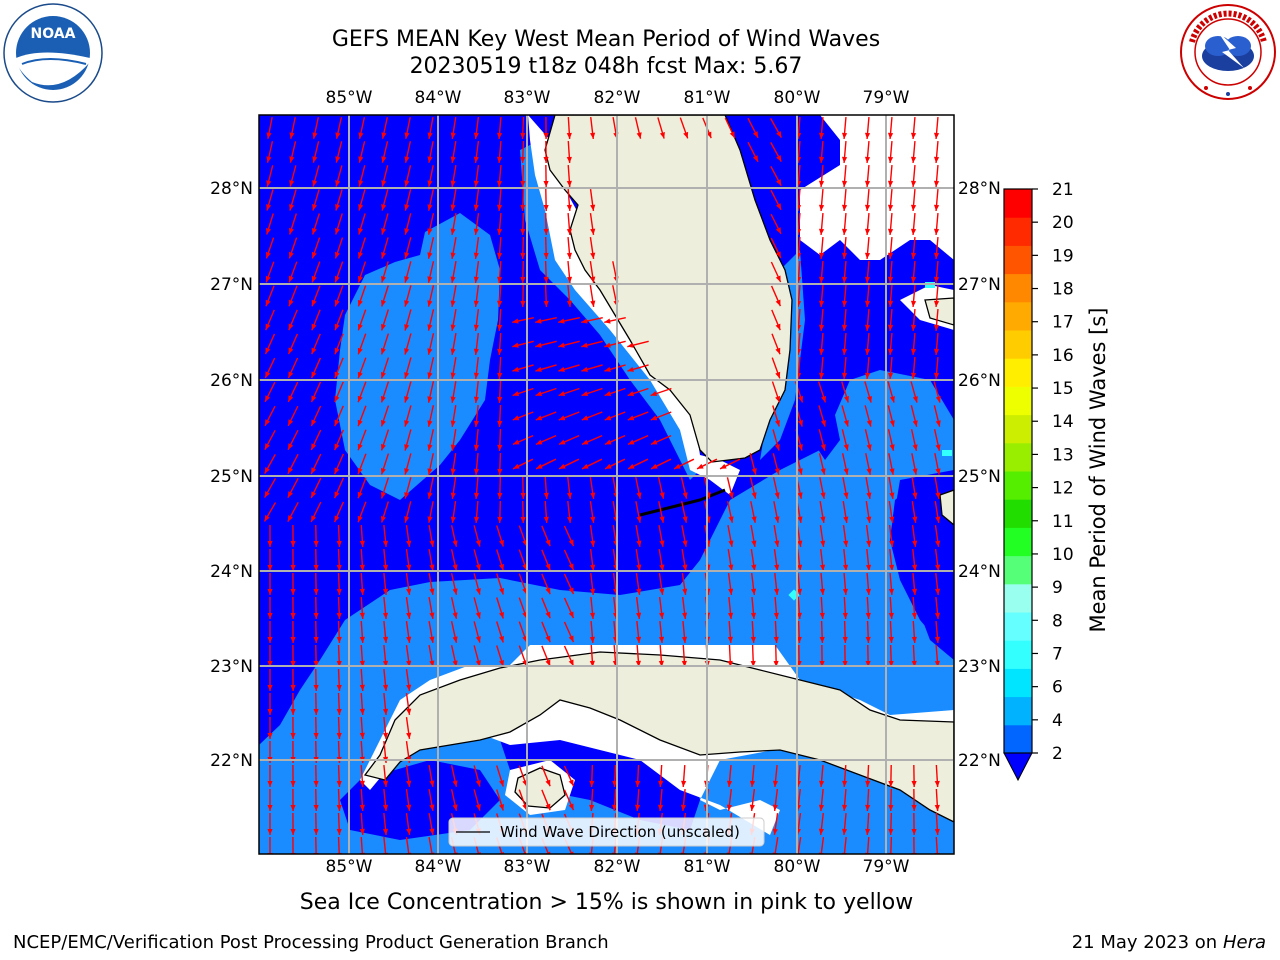 The image size is (1280, 960). I want to click on wave-arrow, so click(868, 845).